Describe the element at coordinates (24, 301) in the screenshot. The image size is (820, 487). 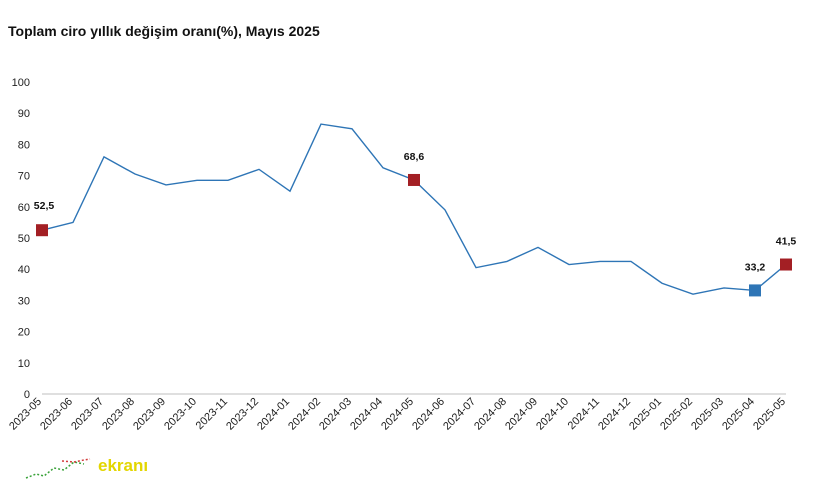
I see `y-tick-label: 30` at that location.